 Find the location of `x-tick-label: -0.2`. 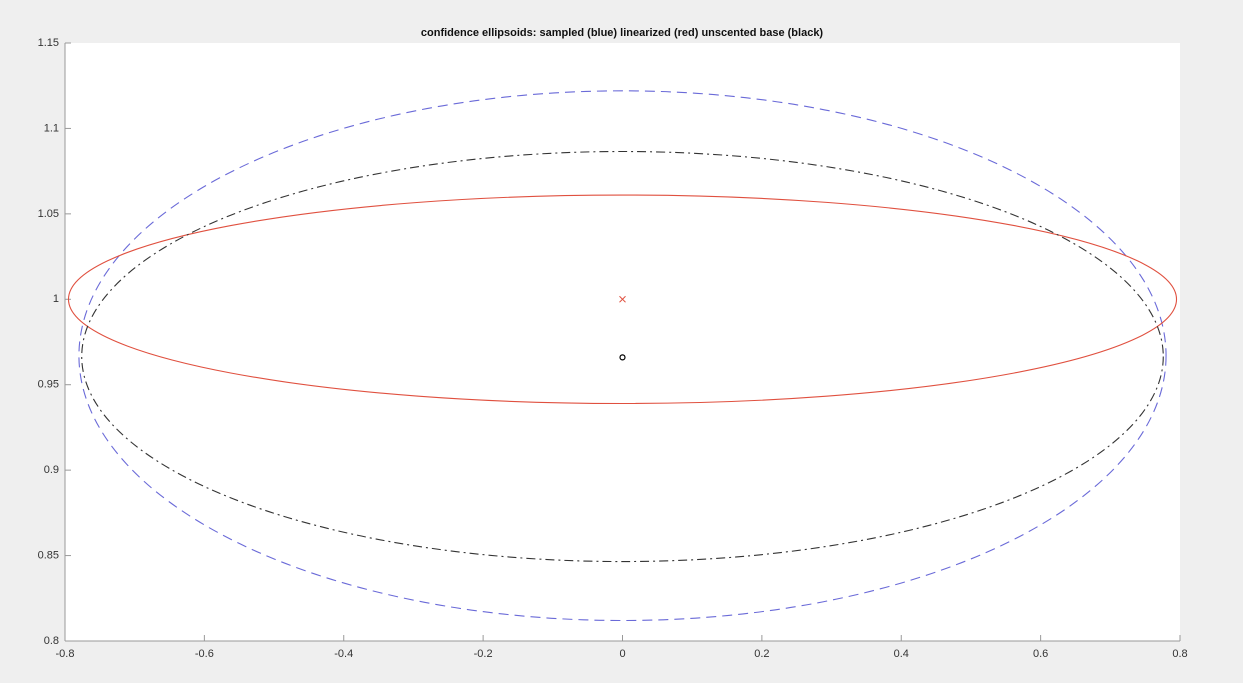

x-tick-label: -0.2 is located at coordinates (483, 654).